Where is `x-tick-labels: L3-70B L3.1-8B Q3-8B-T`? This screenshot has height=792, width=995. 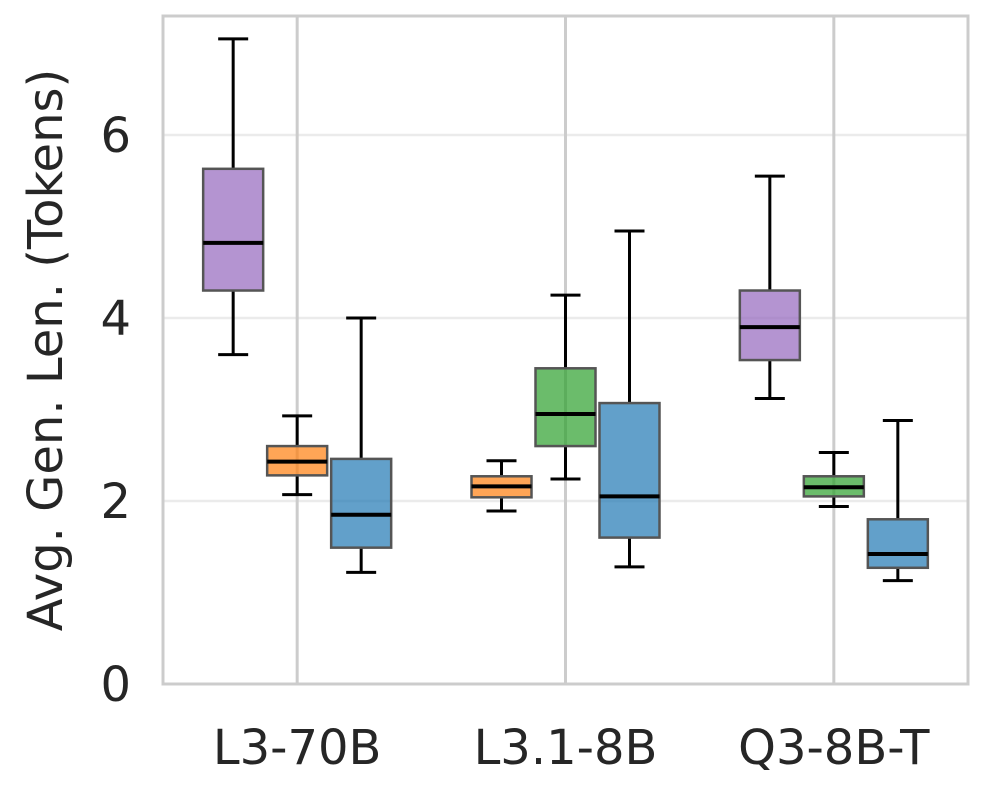
x-tick-labels: L3-70B L3.1-8B Q3-8B-T is located at coordinates (571, 748).